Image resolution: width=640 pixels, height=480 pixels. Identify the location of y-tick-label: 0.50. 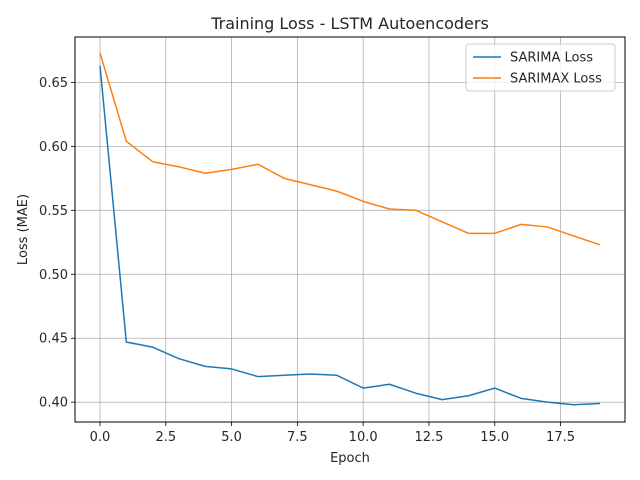
(53, 275).